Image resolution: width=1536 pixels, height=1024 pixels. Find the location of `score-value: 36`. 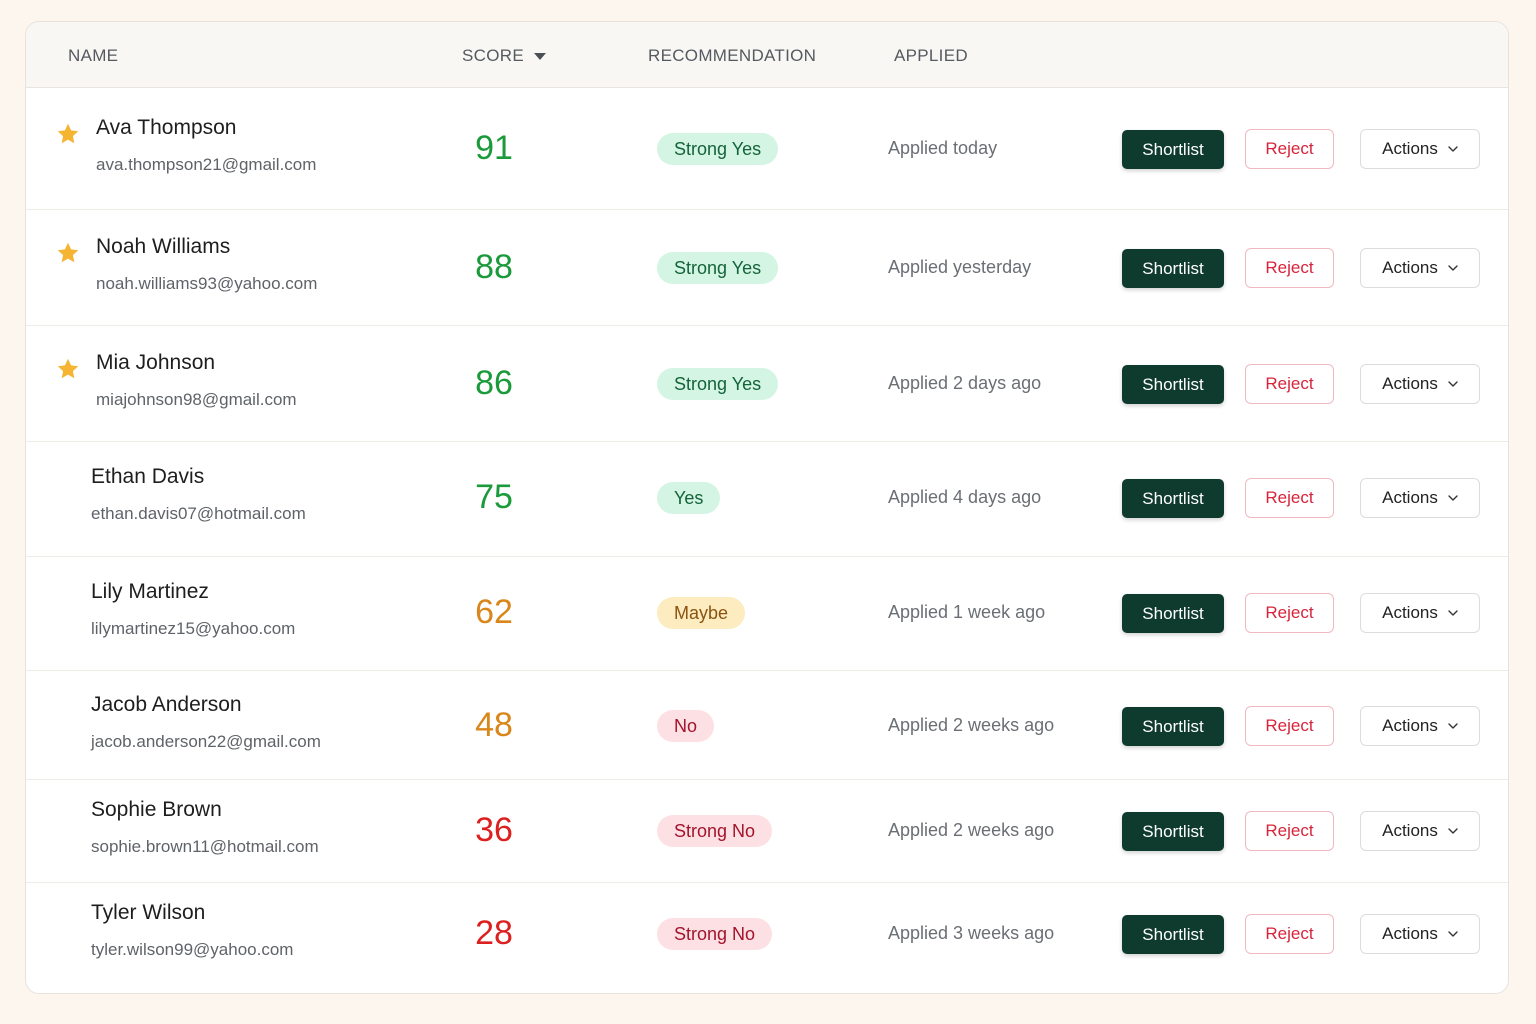

score-value: 36 is located at coordinates (494, 830).